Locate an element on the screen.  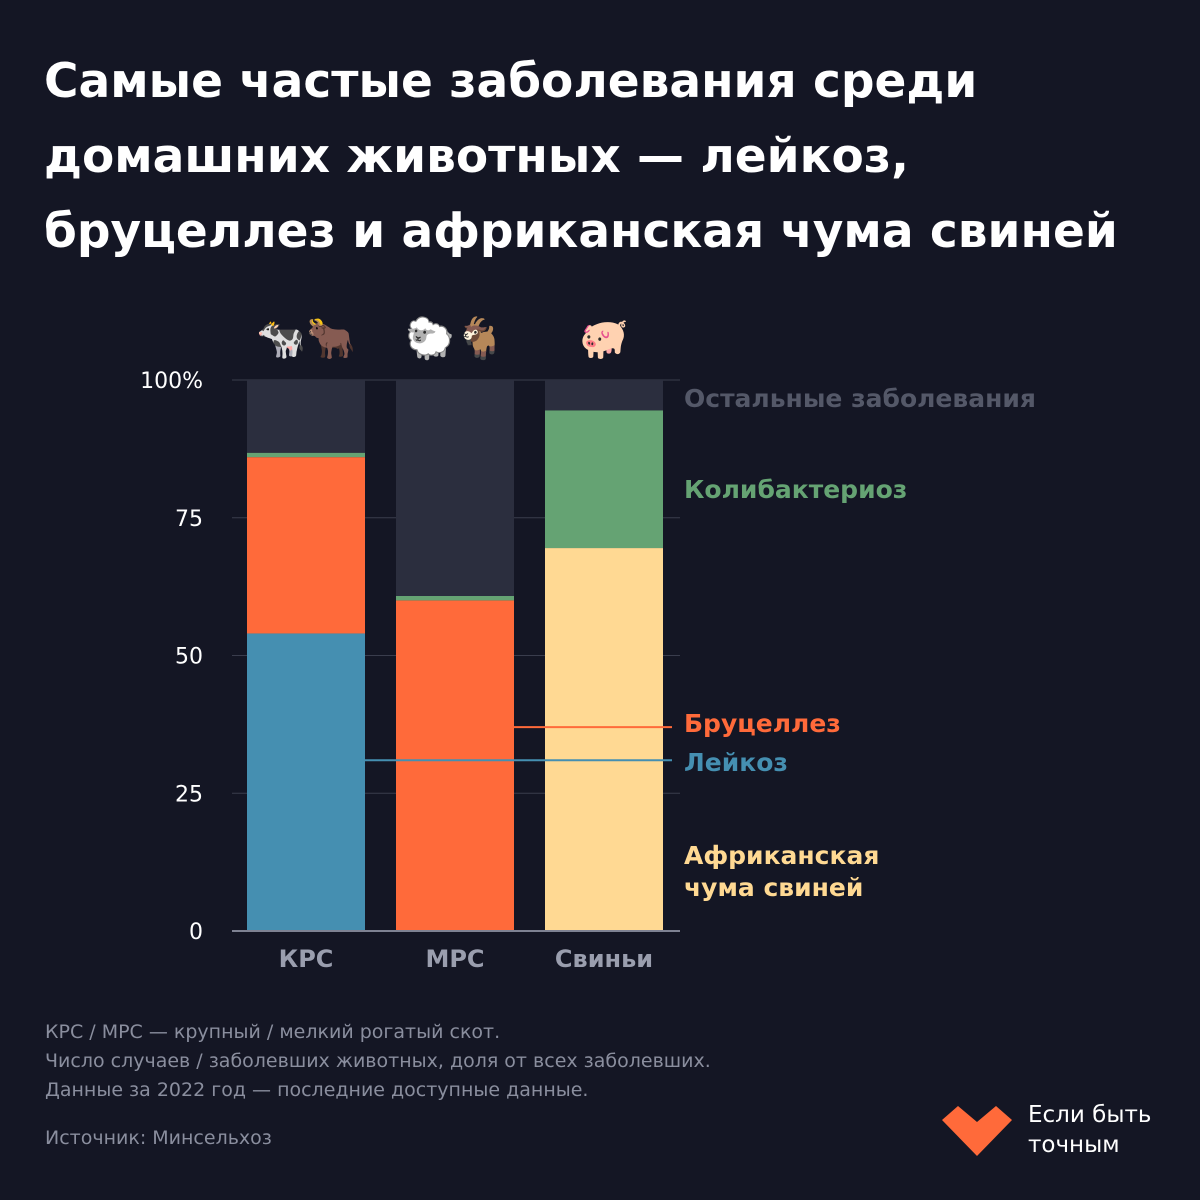
category-animal-icon-3: 🐖 is located at coordinates (604, 339).